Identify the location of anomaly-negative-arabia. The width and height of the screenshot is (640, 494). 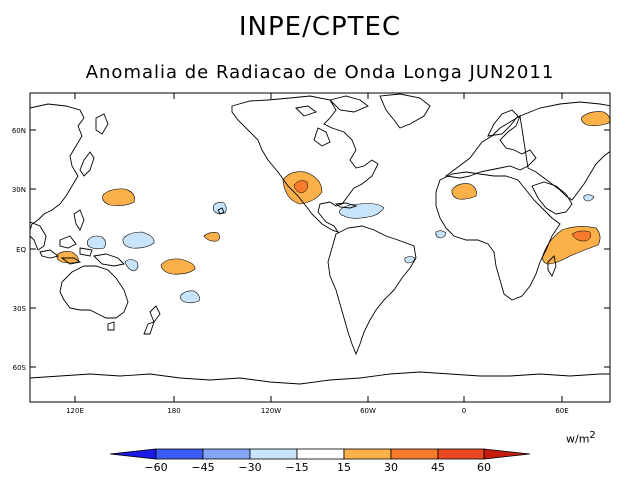
(589, 198).